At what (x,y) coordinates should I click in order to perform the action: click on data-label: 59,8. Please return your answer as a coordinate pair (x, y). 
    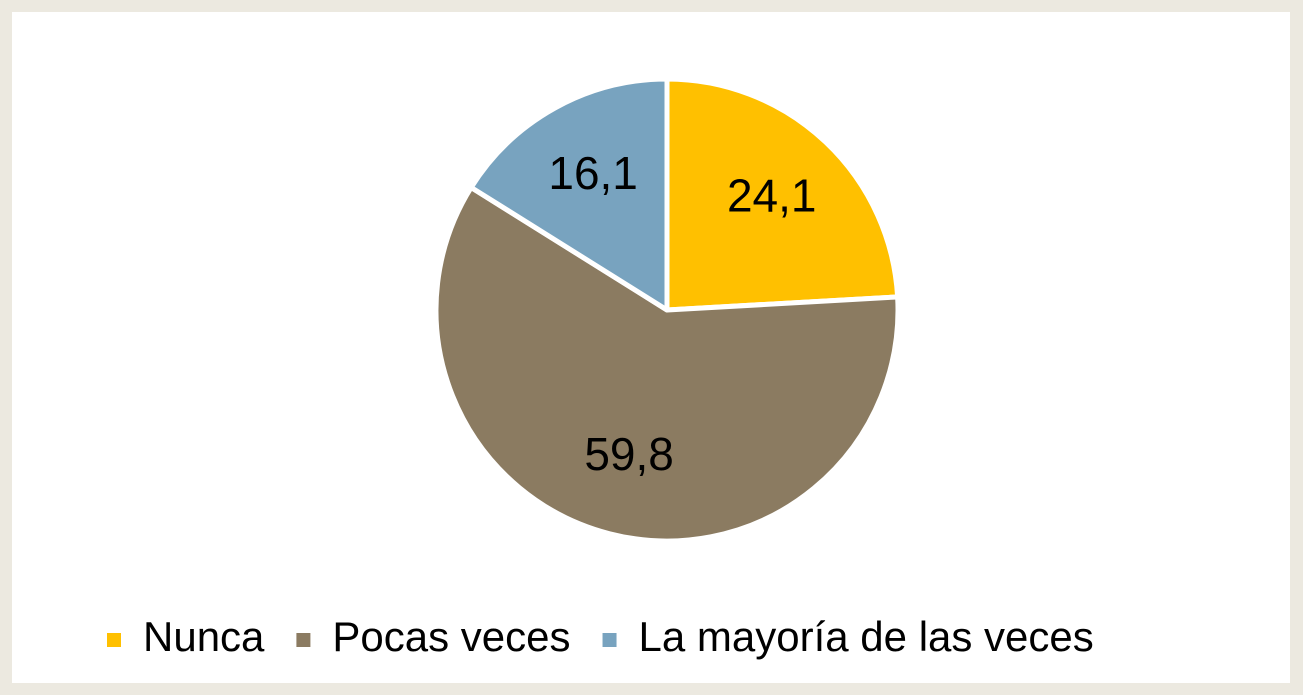
    Looking at the image, I should click on (629, 454).